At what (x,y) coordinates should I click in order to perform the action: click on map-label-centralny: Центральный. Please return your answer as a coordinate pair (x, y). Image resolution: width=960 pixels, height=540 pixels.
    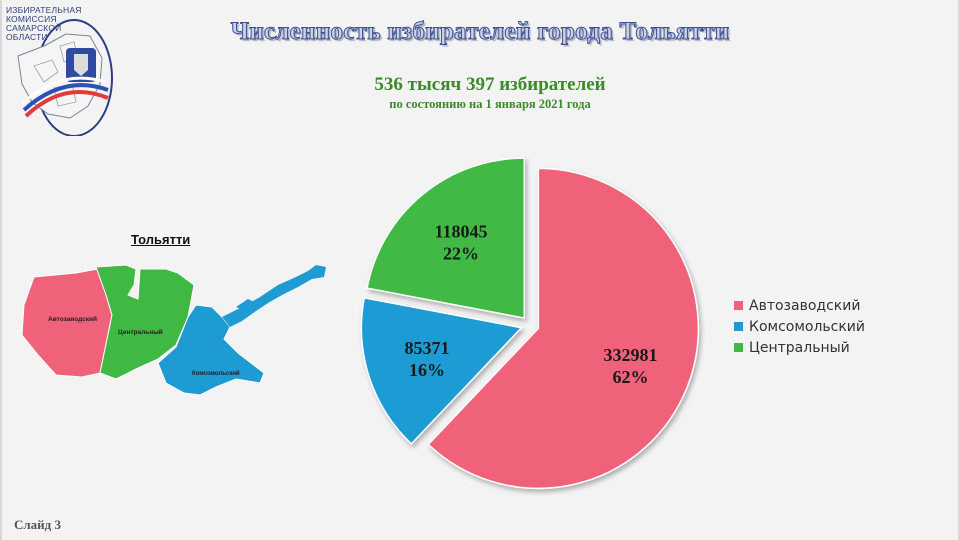
    Looking at the image, I should click on (140, 332).